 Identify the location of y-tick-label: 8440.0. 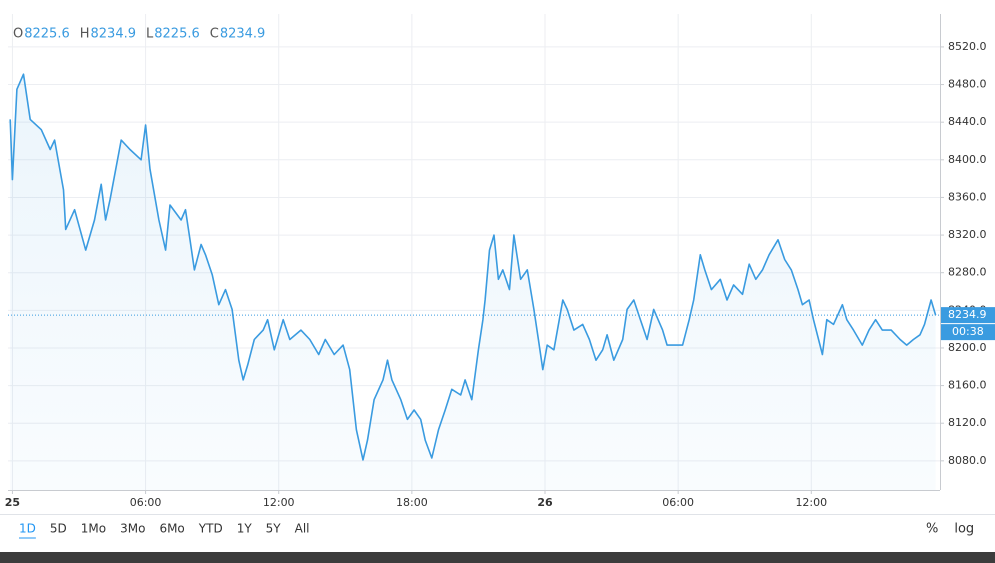
(967, 121).